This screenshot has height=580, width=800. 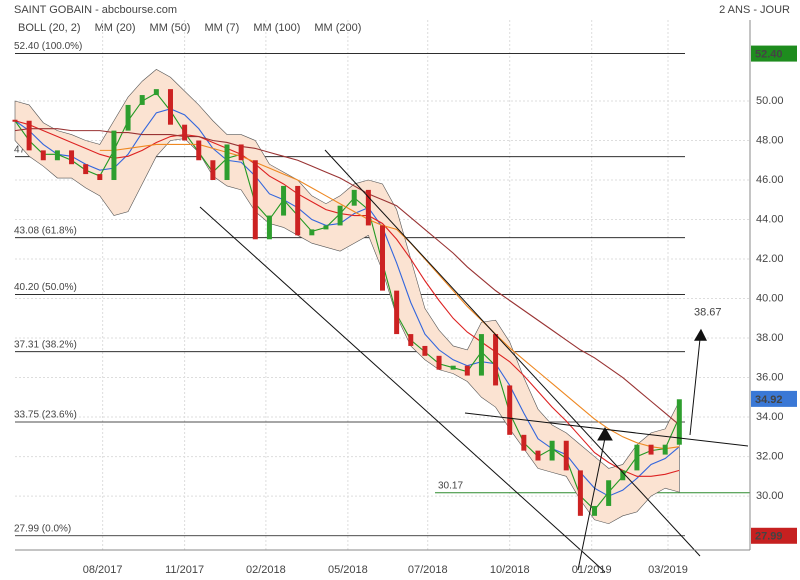 I want to click on x-tick-label: 05/2018, so click(x=348, y=570).